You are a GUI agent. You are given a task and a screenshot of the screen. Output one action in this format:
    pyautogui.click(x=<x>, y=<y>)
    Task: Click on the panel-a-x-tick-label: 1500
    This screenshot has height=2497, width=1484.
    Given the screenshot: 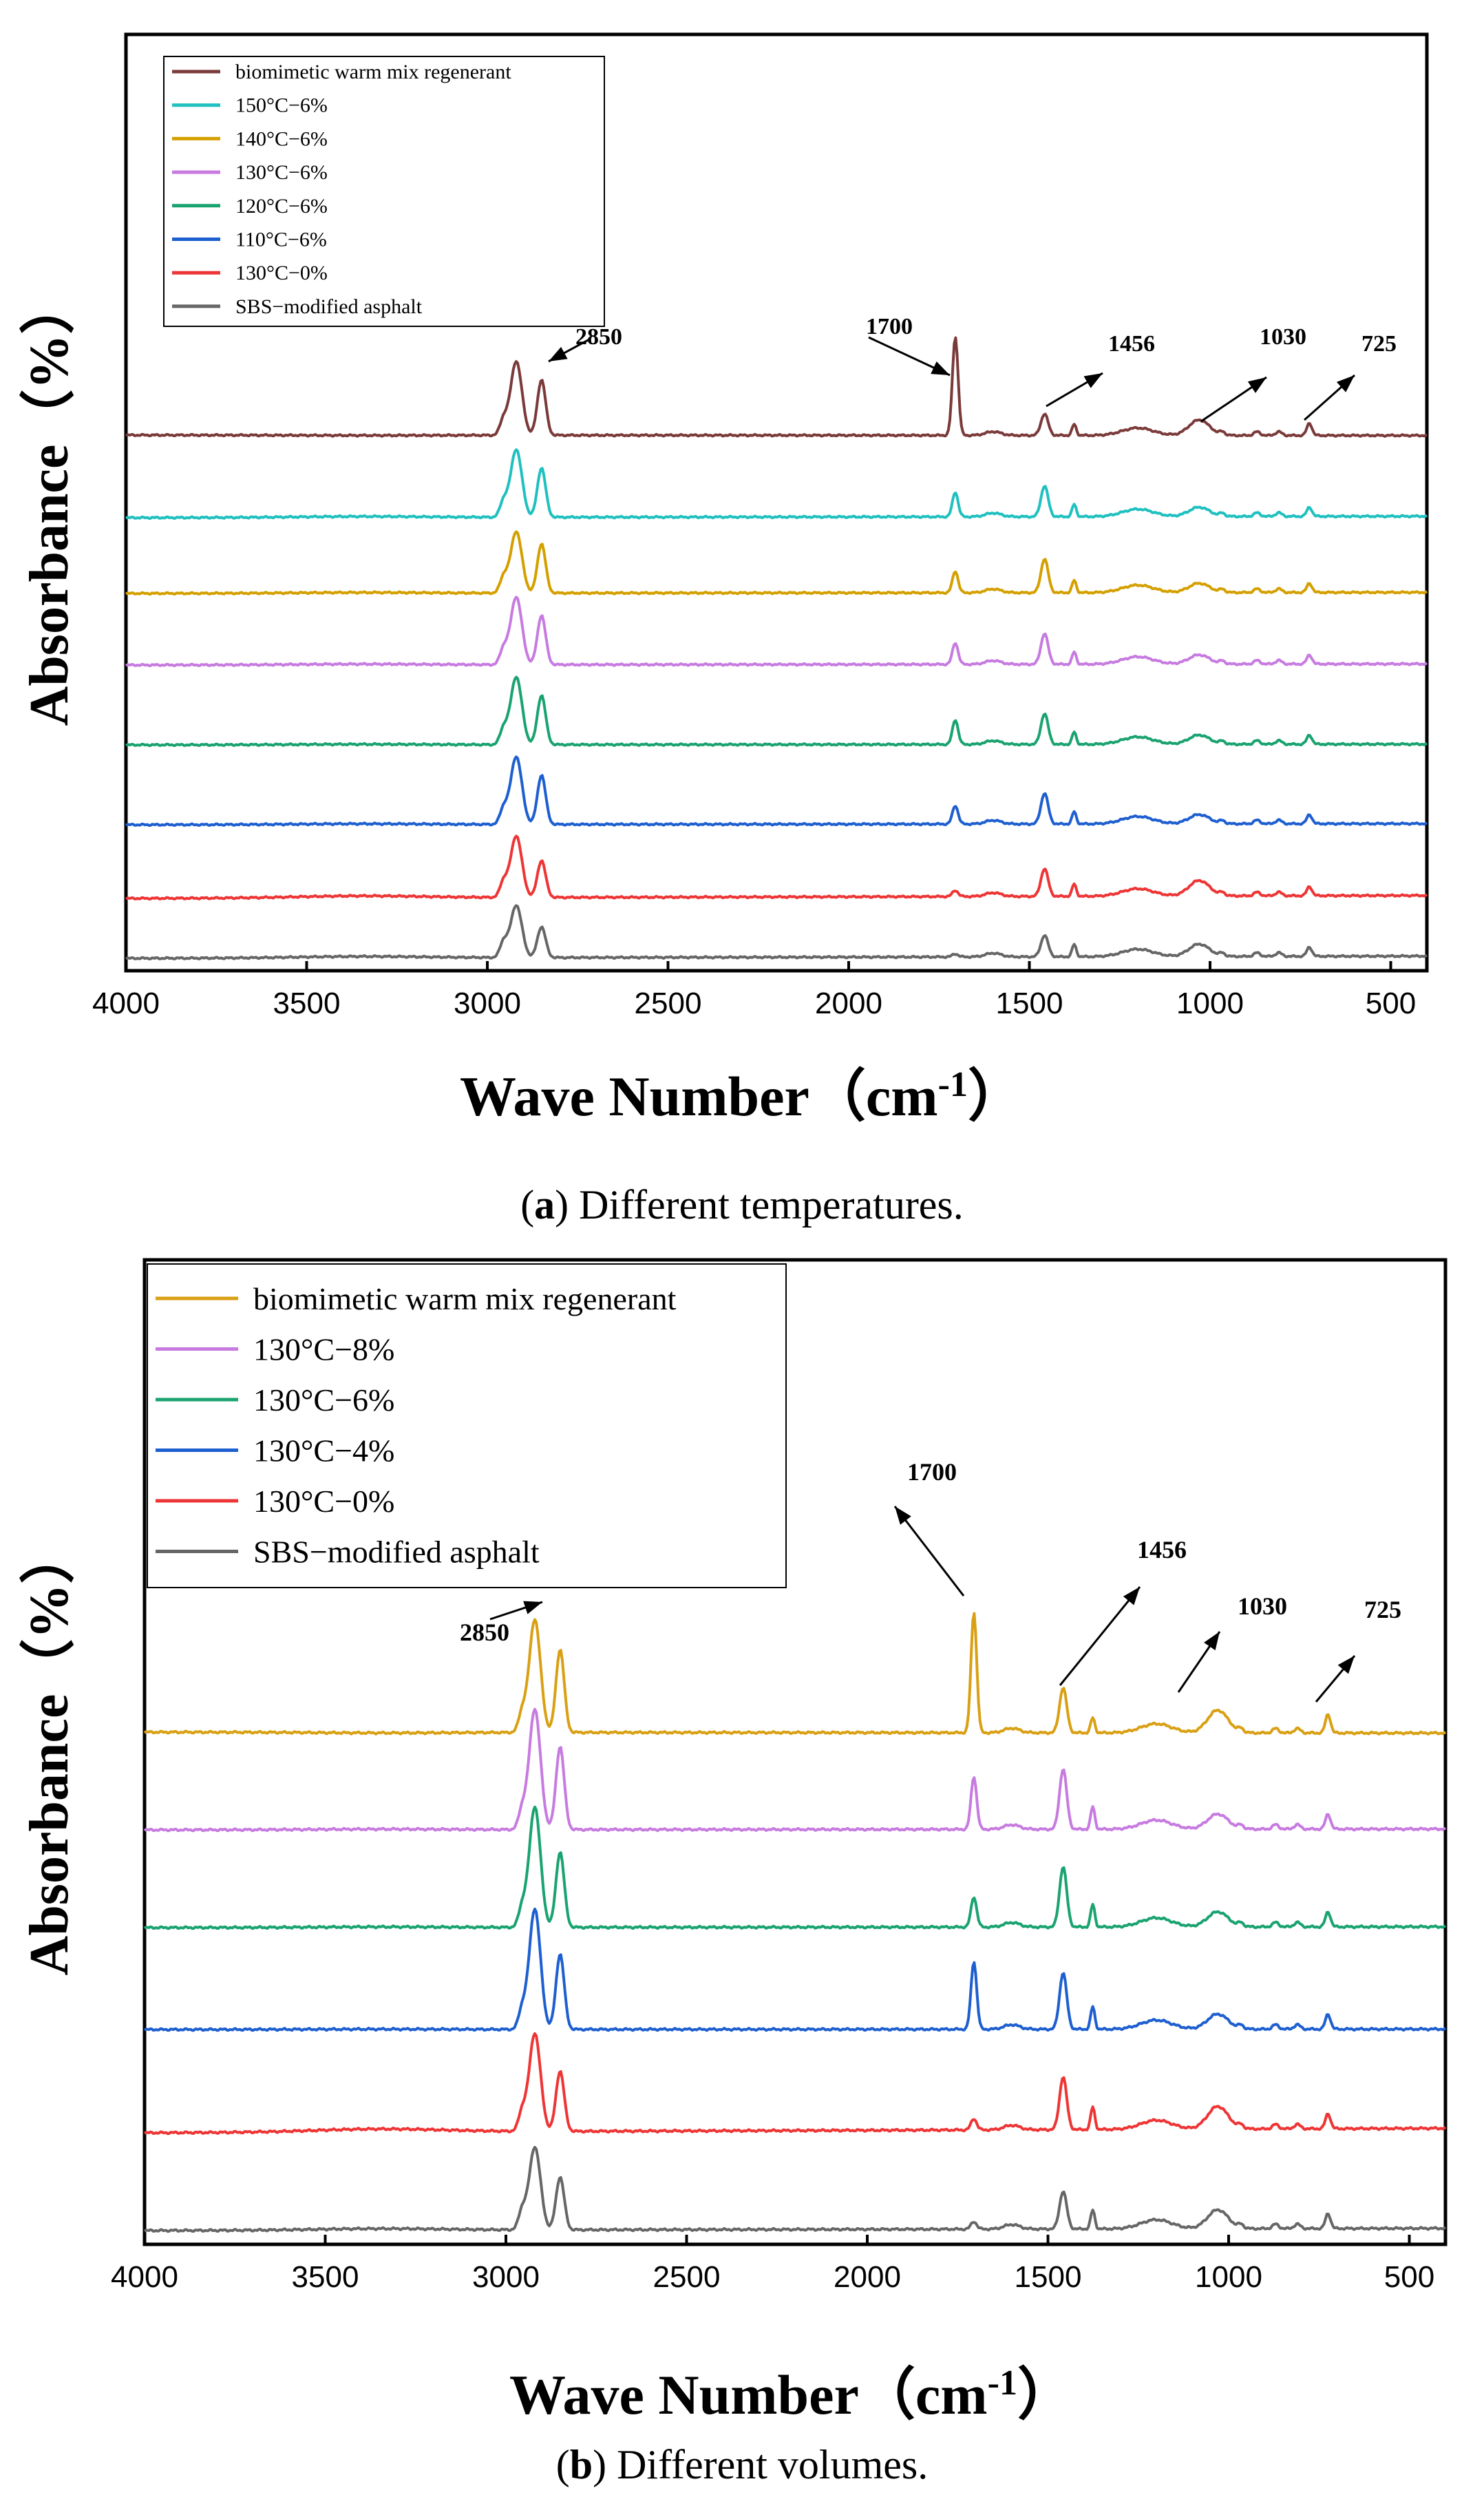 What is the action you would take?
    pyautogui.click(x=1029, y=1003)
    